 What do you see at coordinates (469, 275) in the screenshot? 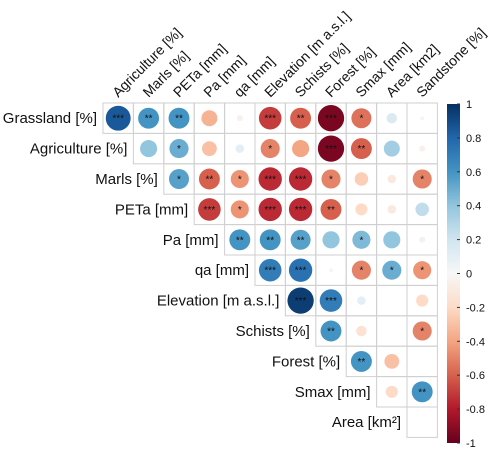
I see `colorbar-tick-label: 0` at bounding box center [469, 275].